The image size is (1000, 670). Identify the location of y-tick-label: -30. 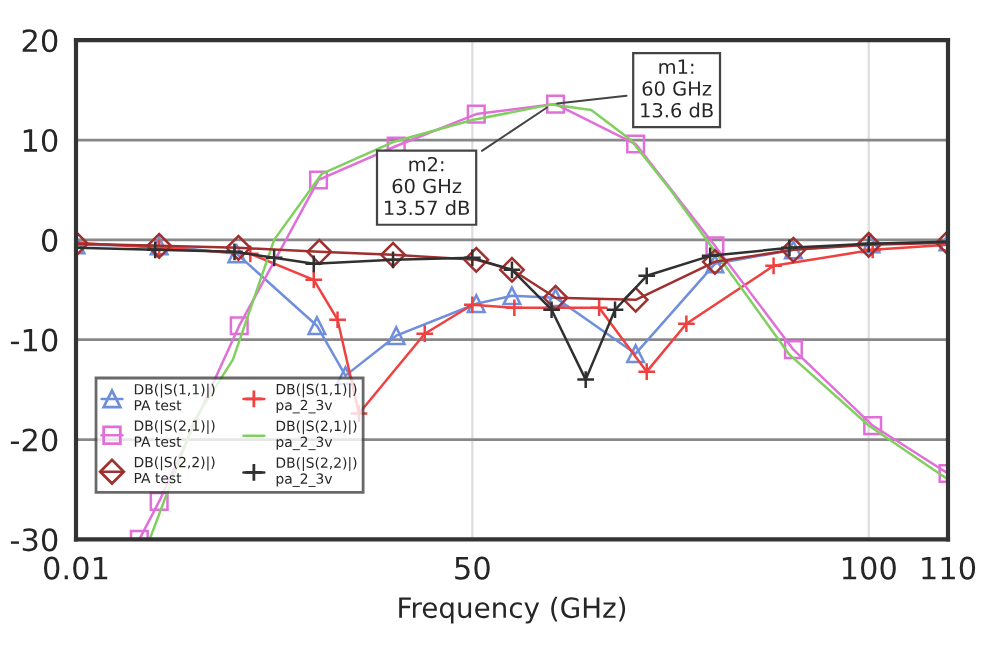
(34, 540).